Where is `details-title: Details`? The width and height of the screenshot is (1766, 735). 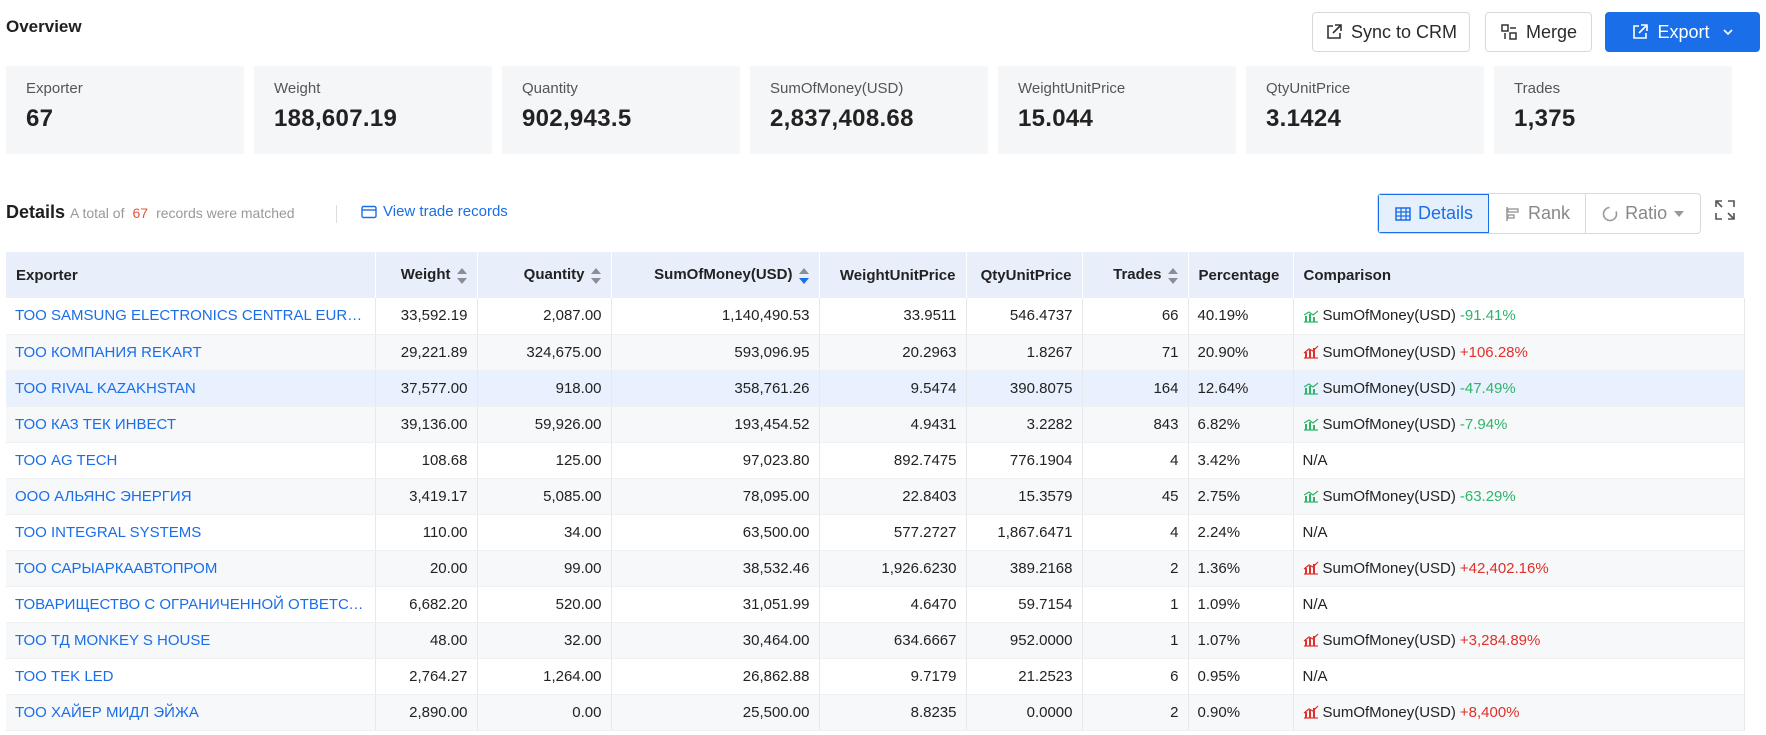
details-title: Details is located at coordinates (36, 212).